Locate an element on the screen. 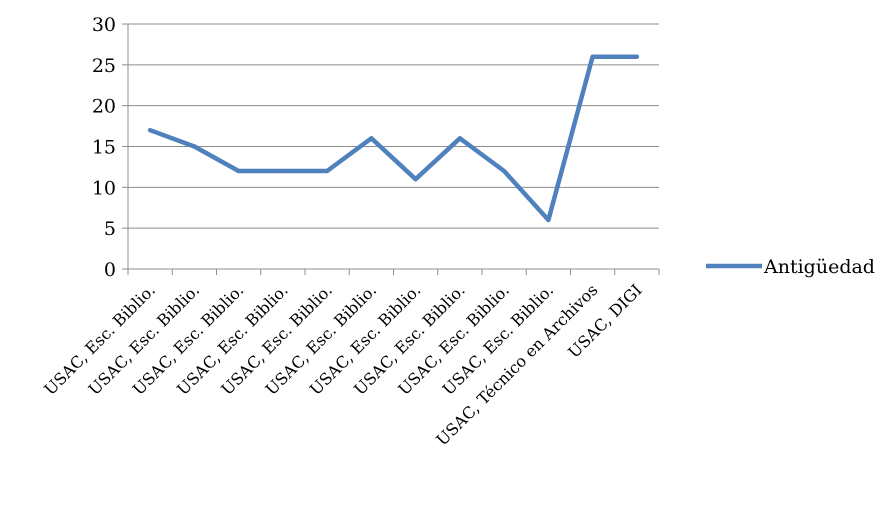  y-axis: 0 5 10 15 20 25 30 is located at coordinates (110, 147).